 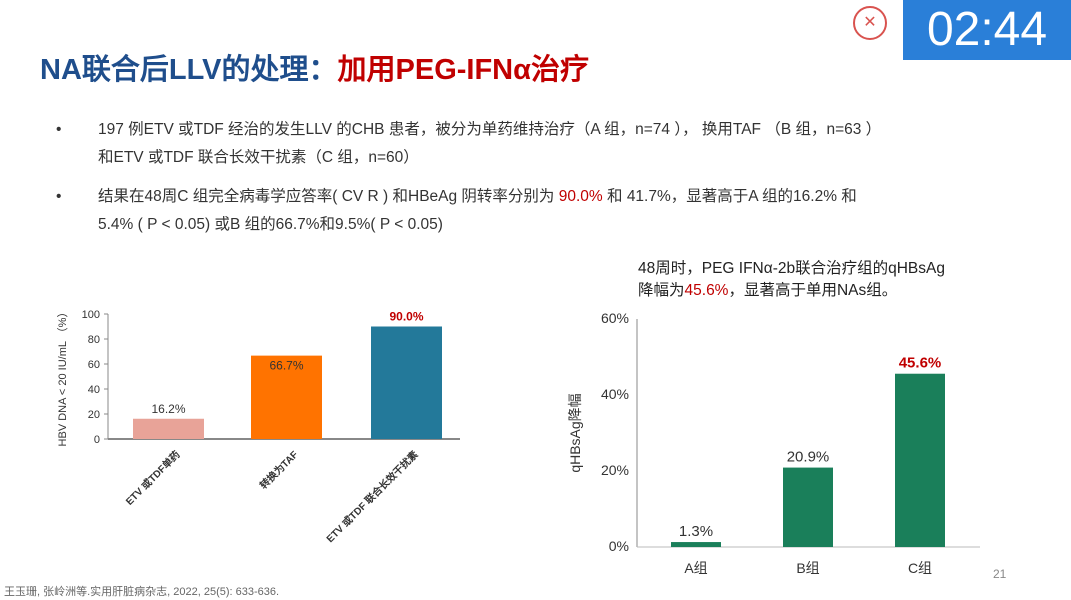 I want to click on footnote: 王玉珊, 张岭洲等.实用肝脏病杂志, 2022, 25(5): 633-636., so click(x=142, y=592).